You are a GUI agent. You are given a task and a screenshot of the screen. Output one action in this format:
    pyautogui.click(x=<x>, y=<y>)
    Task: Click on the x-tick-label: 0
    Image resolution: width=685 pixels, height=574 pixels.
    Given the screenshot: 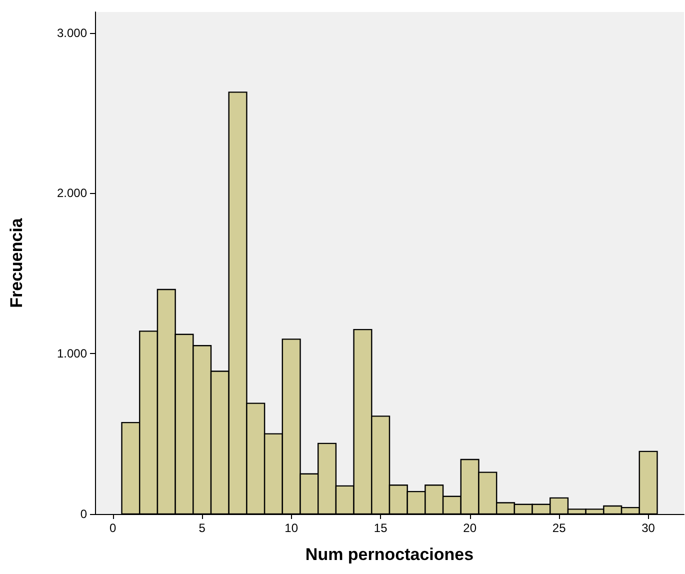 What is the action you would take?
    pyautogui.click(x=113, y=528)
    